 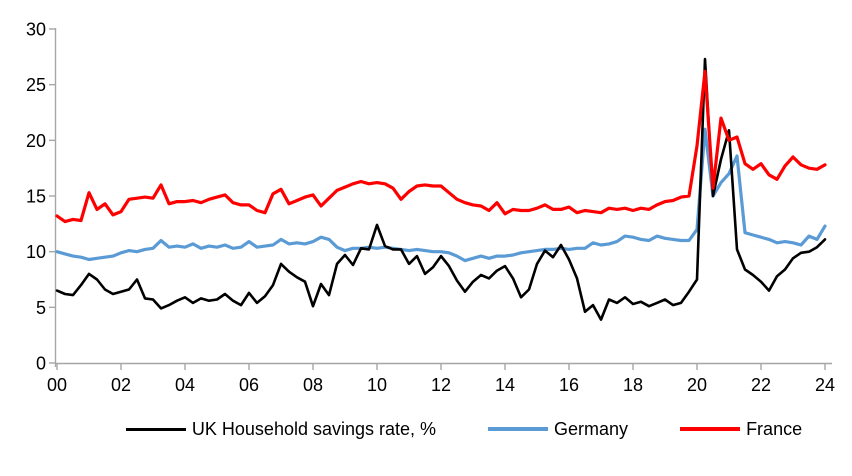 I want to click on y-axis-tick-label: 30, so click(x=36, y=30).